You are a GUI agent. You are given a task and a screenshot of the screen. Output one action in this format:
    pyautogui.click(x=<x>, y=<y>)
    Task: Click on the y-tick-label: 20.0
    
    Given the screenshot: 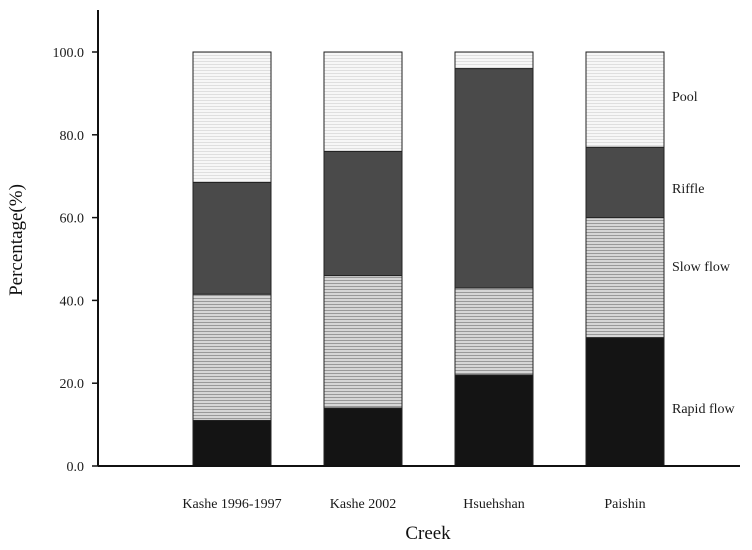 What is the action you would take?
    pyautogui.click(x=72, y=384)
    